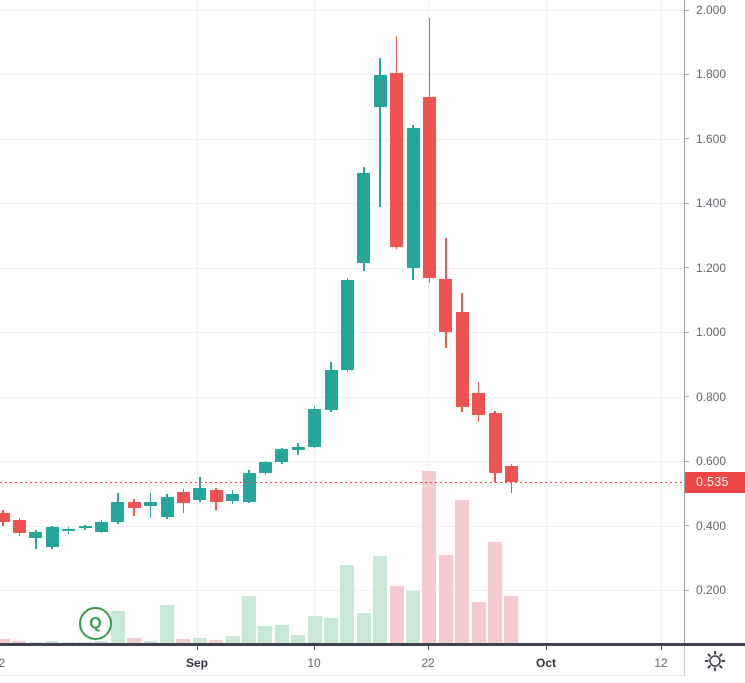 Image resolution: width=745 pixels, height=683 pixels. I want to click on price-tick-label: 1.000, so click(705, 332).